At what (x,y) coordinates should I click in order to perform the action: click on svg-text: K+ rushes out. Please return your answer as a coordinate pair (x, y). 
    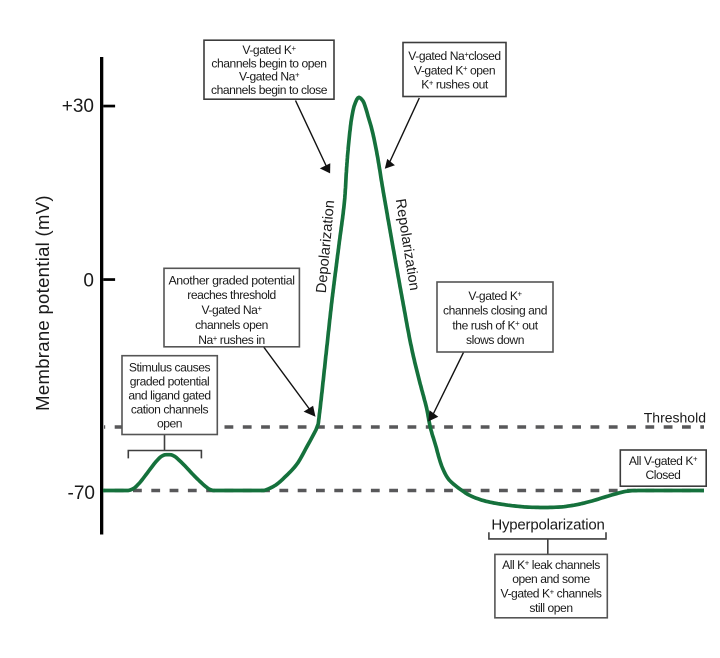
    Looking at the image, I should click on (455, 85).